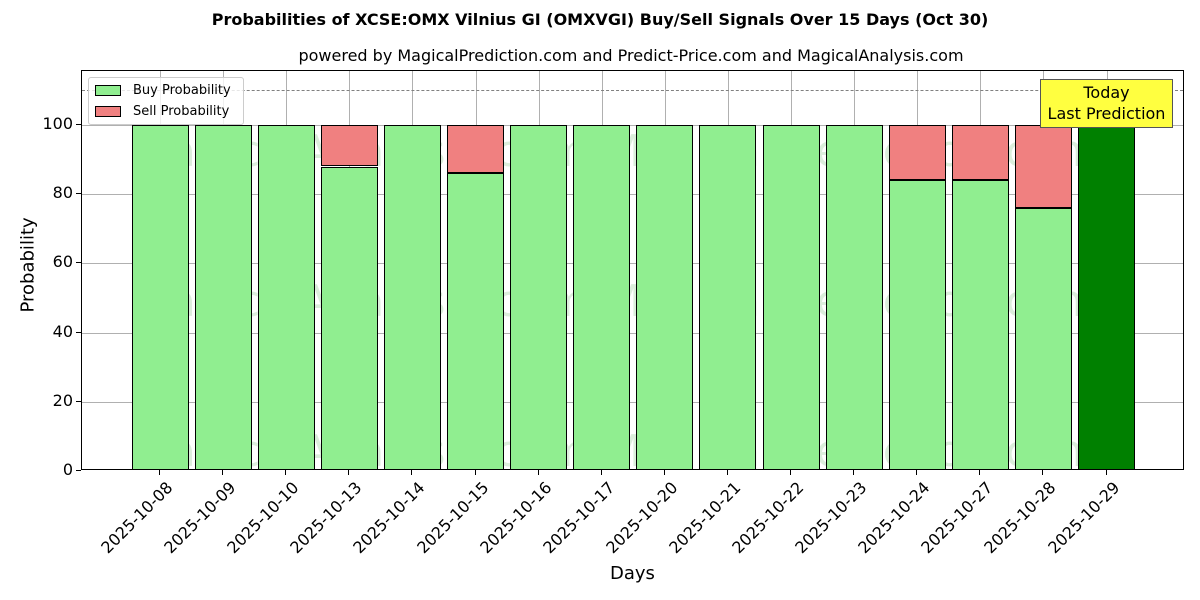 The width and height of the screenshot is (1200, 600). Describe the element at coordinates (108, 90) in the screenshot. I see `buy-swatch-icon` at that location.